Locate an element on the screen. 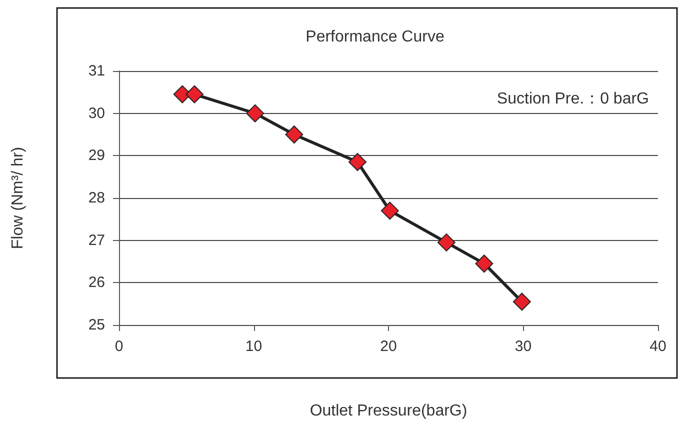 The image size is (687, 424). y-tick-label: 26 is located at coordinates (96, 283).